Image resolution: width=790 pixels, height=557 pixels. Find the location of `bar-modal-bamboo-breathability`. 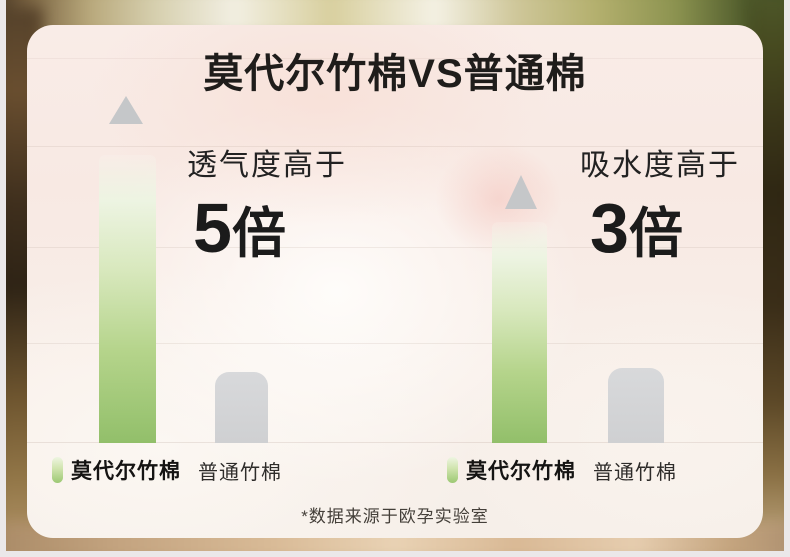

bar-modal-bamboo-breathability is located at coordinates (127, 299).